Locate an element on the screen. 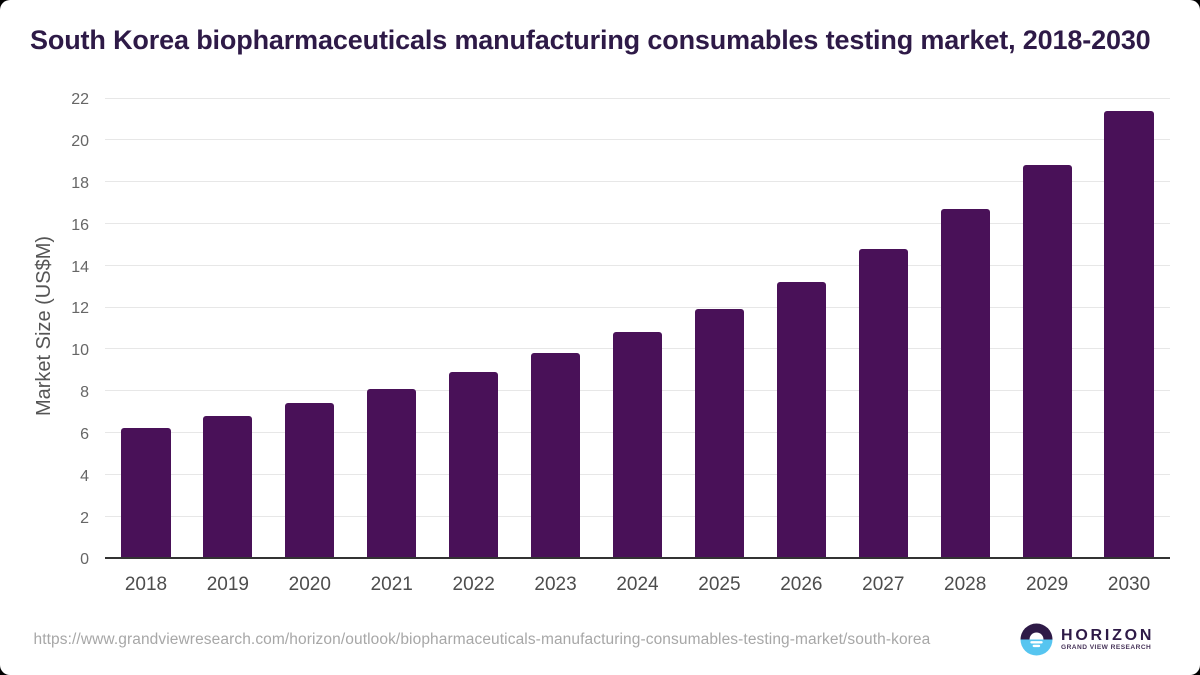 This screenshot has height=675, width=1200. x-tick-label: 2019 is located at coordinates (228, 584).